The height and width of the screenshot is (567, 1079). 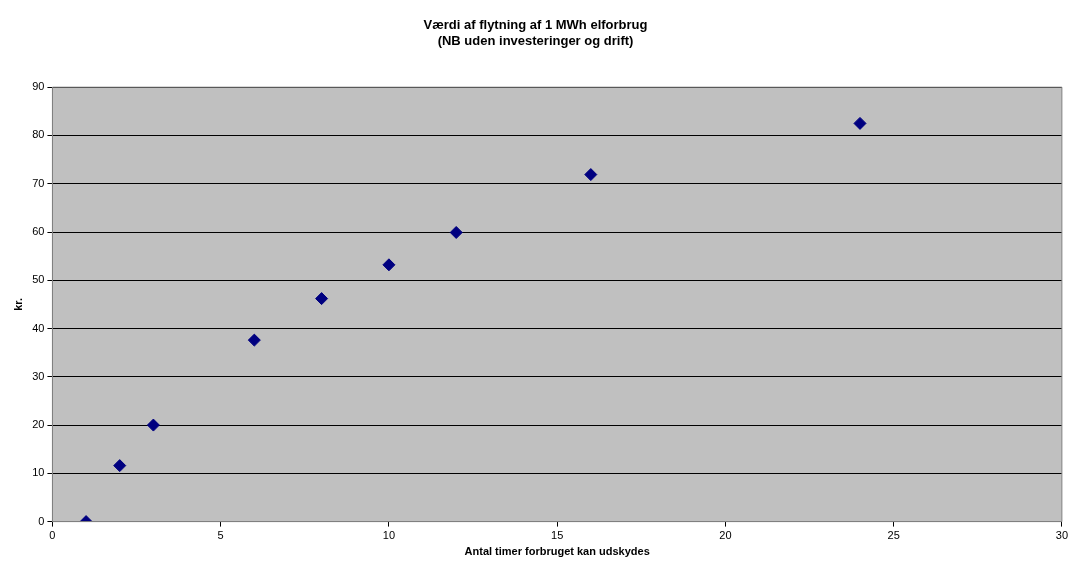 I want to click on y-tick-label: 50, so click(x=38, y=279).